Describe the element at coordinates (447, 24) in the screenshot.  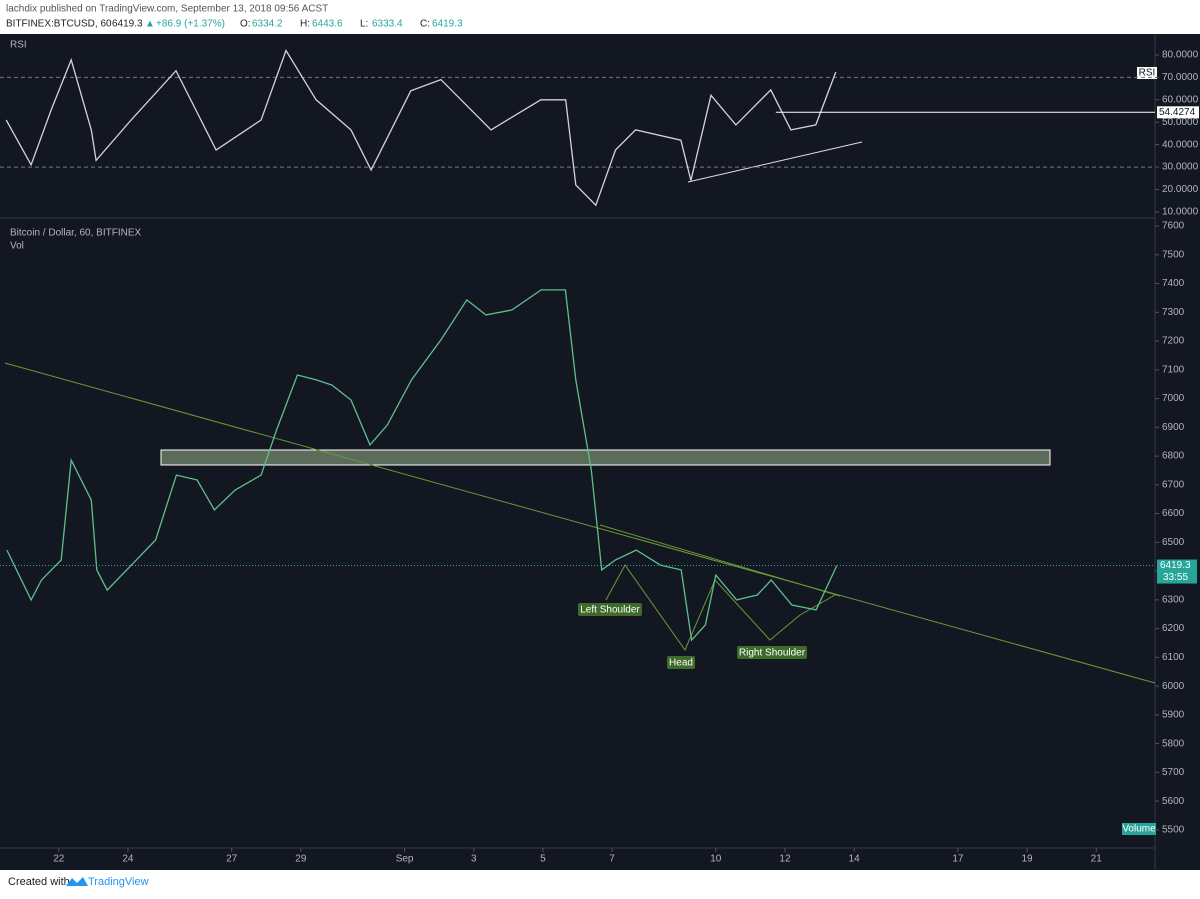
I see `ohlc-value: 6419.3` at that location.